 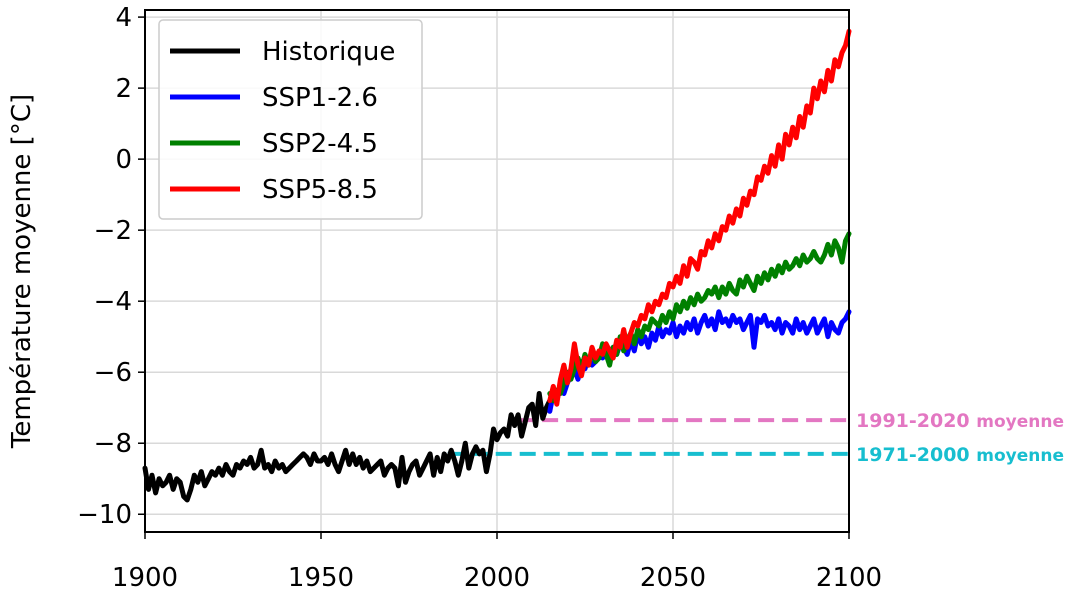 I want to click on x-tick-label-2050: 2050, so click(x=673, y=576).